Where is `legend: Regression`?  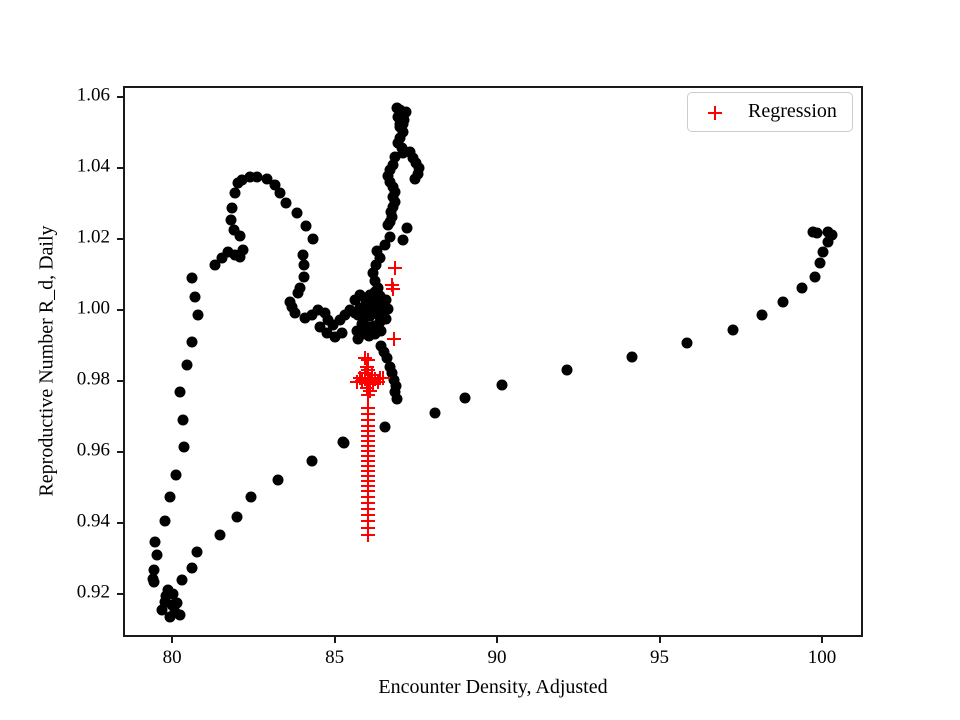 legend: Regression is located at coordinates (770, 112).